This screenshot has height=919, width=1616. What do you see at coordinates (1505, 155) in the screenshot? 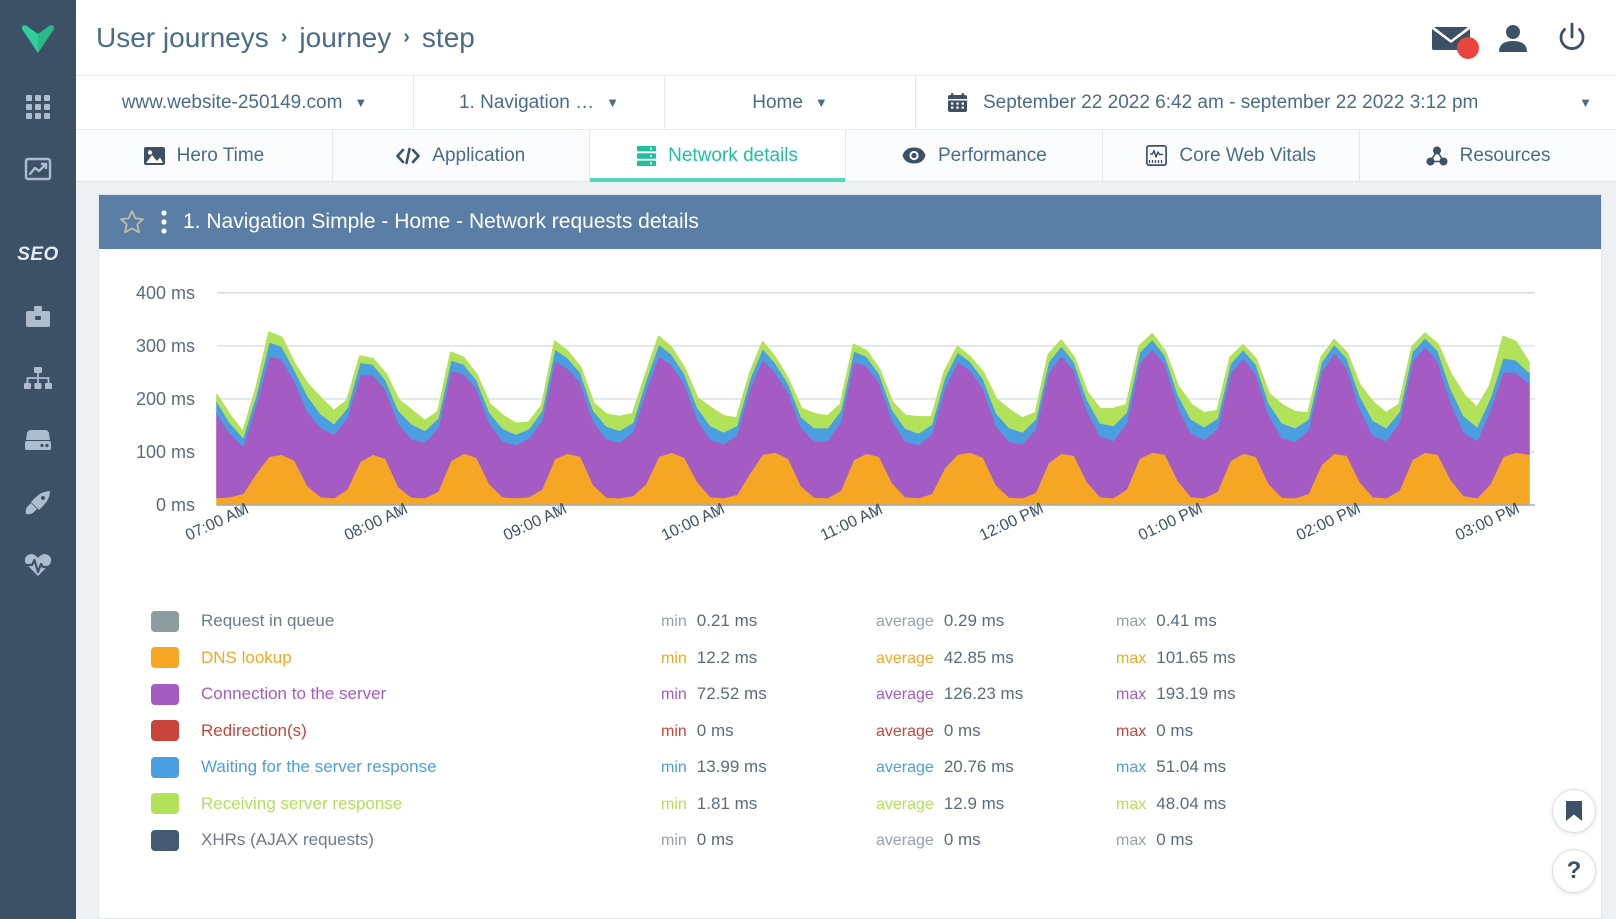
I see `tab-label: Resources` at bounding box center [1505, 155].